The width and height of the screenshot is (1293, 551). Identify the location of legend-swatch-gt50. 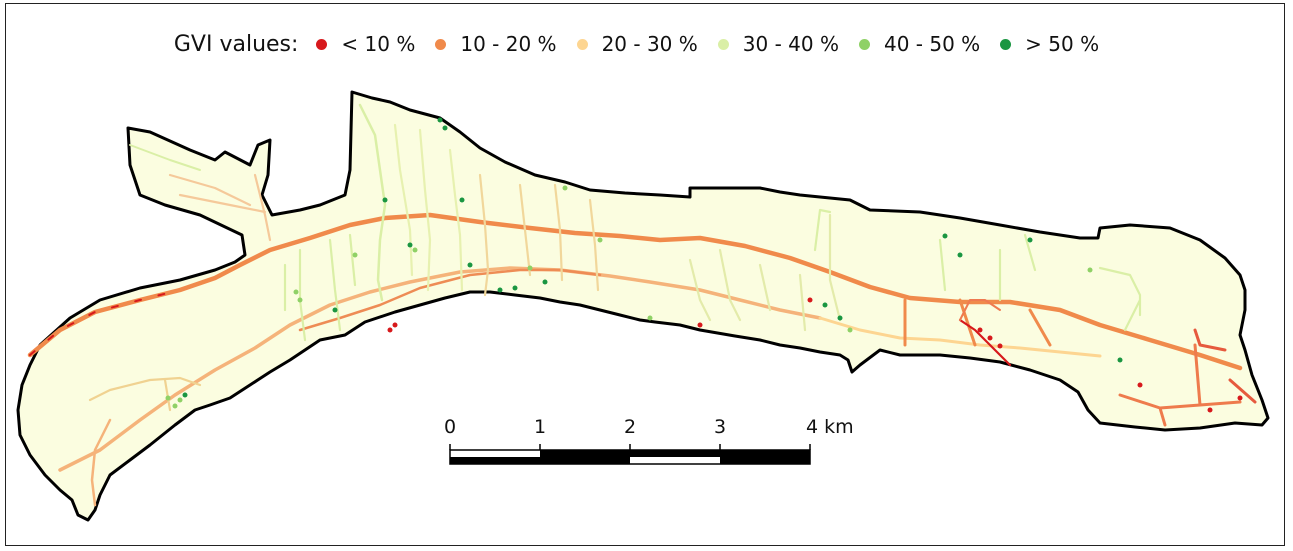
(1006, 44).